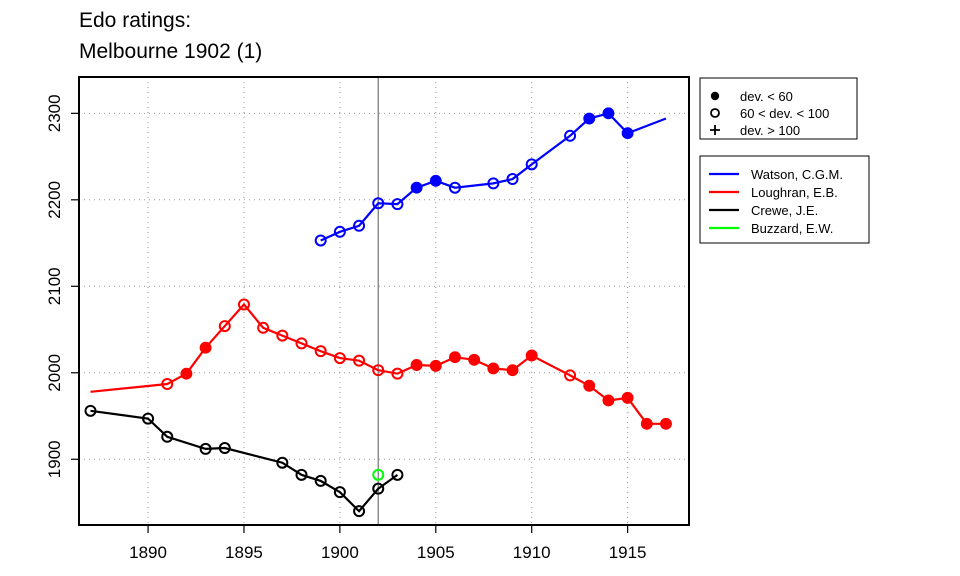 The image size is (960, 576). What do you see at coordinates (244, 552) in the screenshot?
I see `x-tick-label: 1895` at bounding box center [244, 552].